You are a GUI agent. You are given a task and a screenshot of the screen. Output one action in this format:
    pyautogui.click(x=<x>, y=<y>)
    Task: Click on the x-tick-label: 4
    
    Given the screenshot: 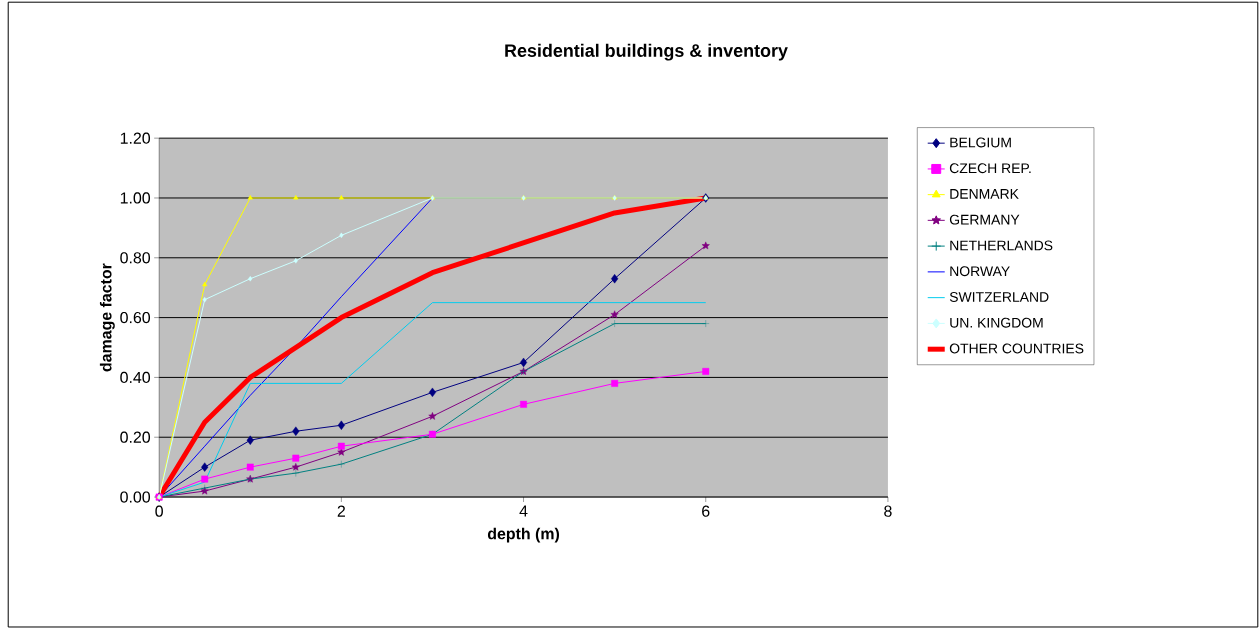 What is the action you would take?
    pyautogui.click(x=523, y=511)
    